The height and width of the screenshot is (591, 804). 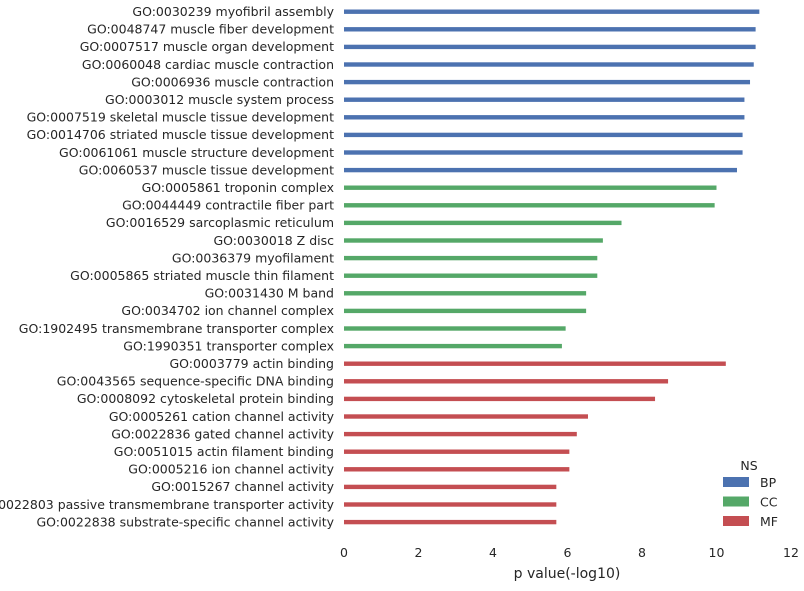 What do you see at coordinates (228, 205) in the screenshot?
I see `category-label: GO:0044449 contractile fiber part` at bounding box center [228, 205].